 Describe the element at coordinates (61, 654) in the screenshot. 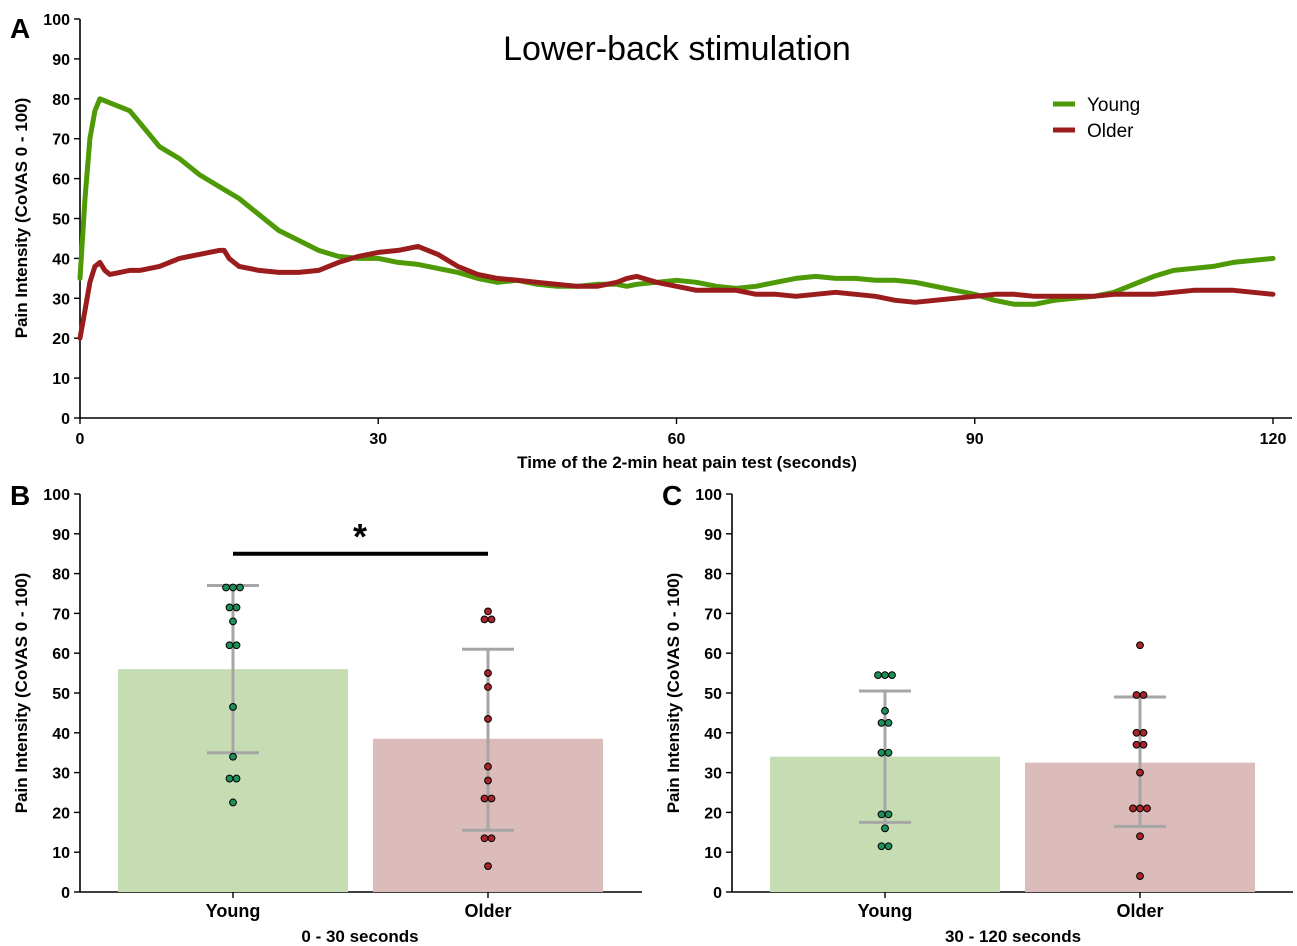

I see `panel-b-y-tick-label: 60` at that location.